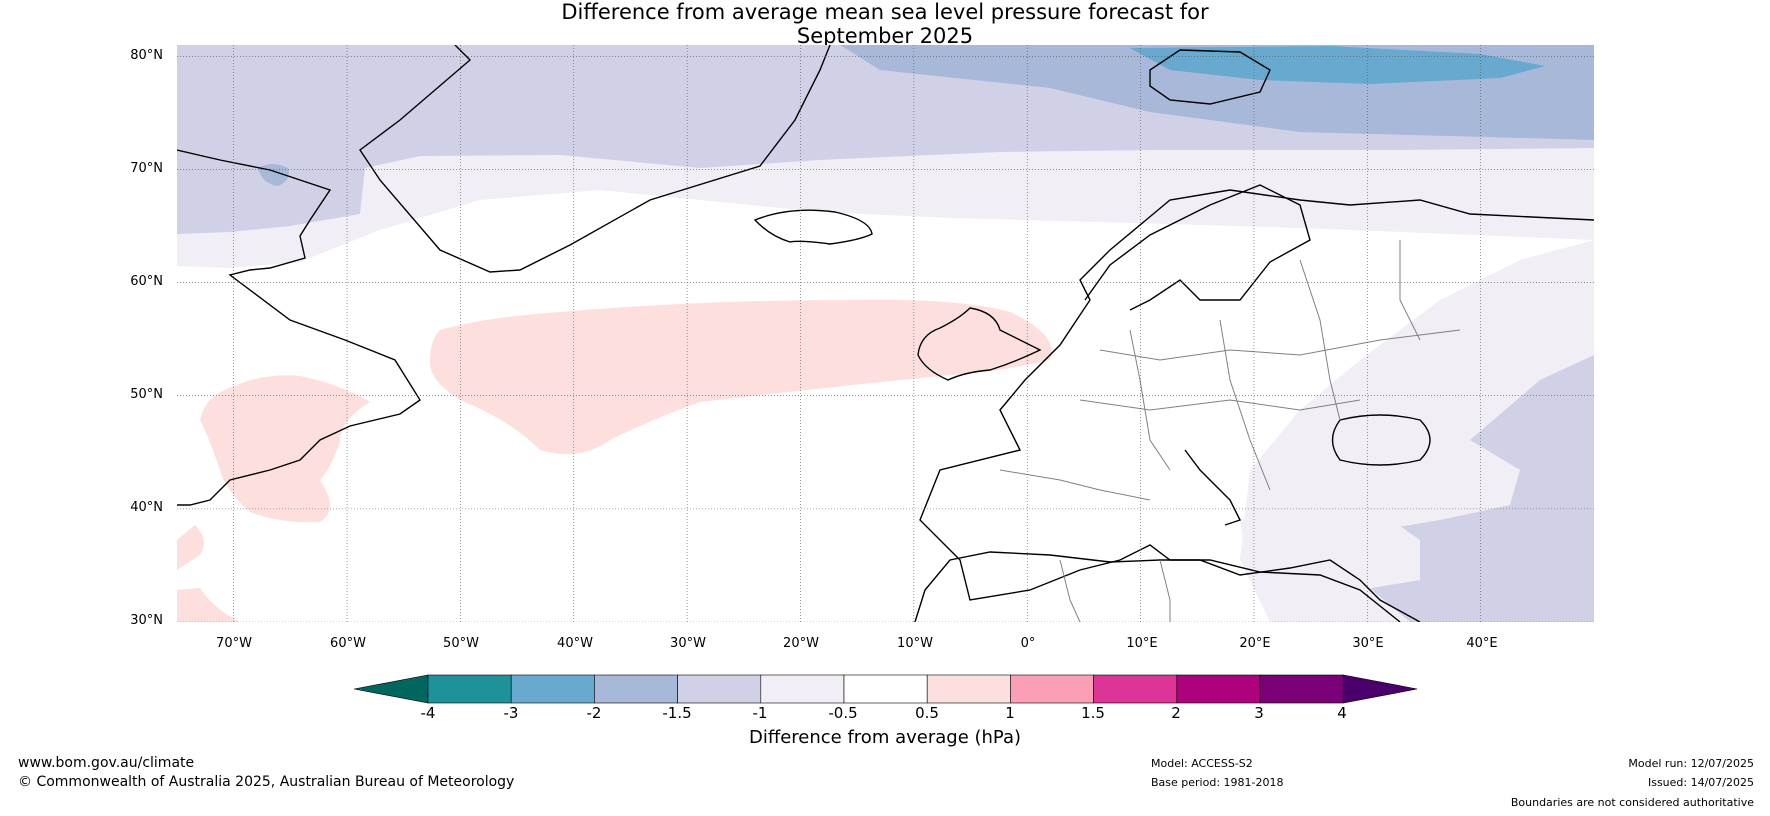 This screenshot has height=816, width=1770. Describe the element at coordinates (146, 507) in the screenshot. I see `lat-label-40n: 40°N` at that location.